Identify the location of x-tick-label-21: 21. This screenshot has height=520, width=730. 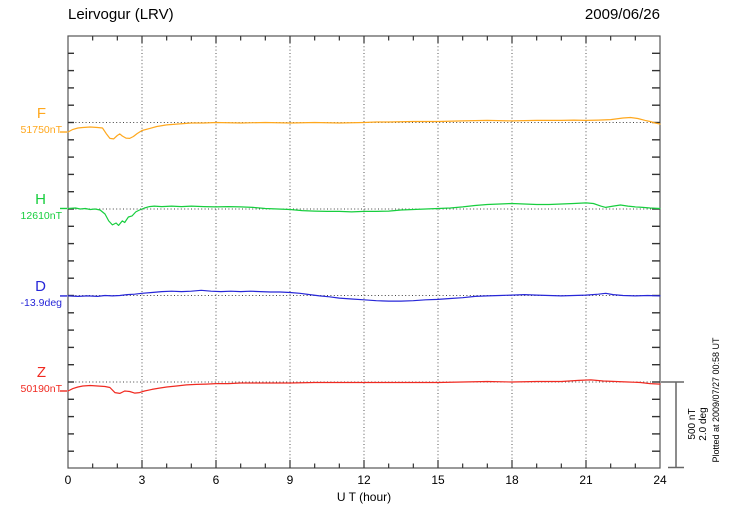
(586, 480).